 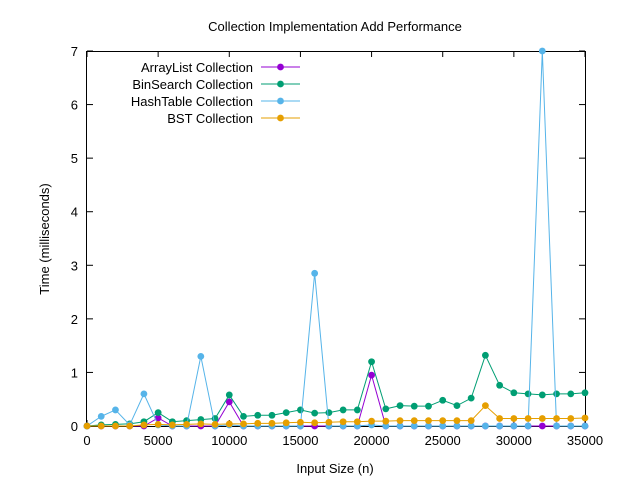 I want to click on legend-entry: ArrayList Collection, so click(x=220, y=67).